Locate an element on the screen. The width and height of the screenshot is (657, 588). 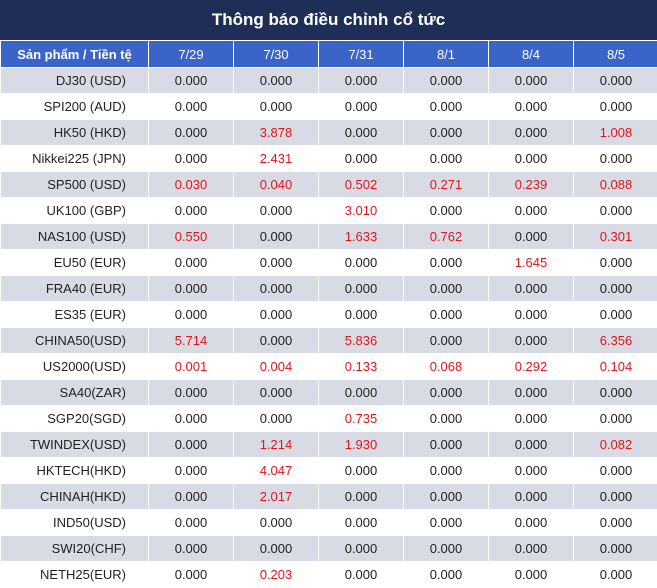
value-cell: 3.010 is located at coordinates (361, 211).